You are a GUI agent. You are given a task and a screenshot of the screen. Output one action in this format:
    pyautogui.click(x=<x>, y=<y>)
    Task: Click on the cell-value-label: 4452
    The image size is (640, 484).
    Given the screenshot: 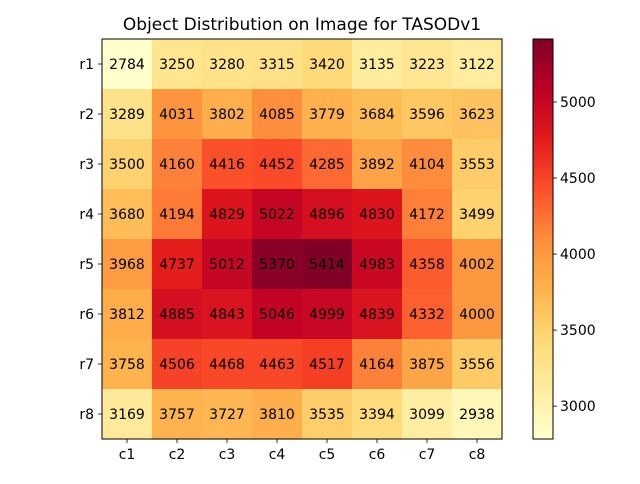 What is the action you would take?
    pyautogui.click(x=277, y=165)
    